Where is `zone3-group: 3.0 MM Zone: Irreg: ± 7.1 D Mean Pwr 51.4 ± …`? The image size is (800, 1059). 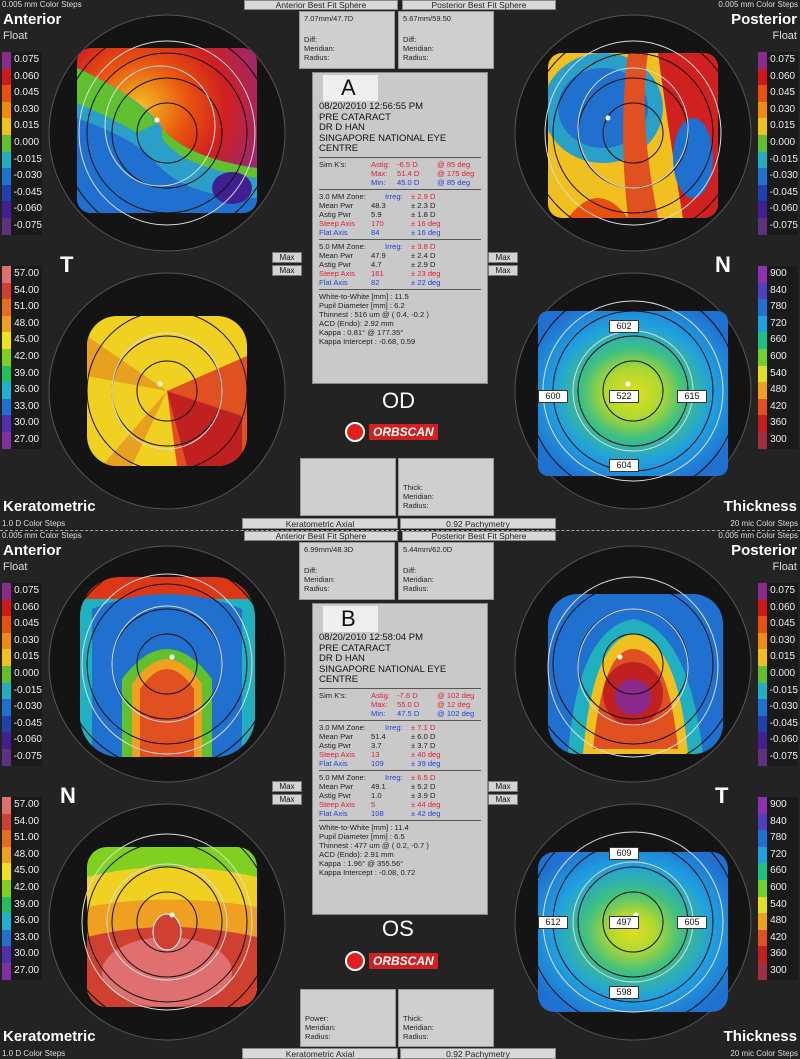 zone3-group: 3.0 MM Zone: Irreg: ± 7.1 D Mean Pwr 51.4 ± … is located at coordinates (400, 743).